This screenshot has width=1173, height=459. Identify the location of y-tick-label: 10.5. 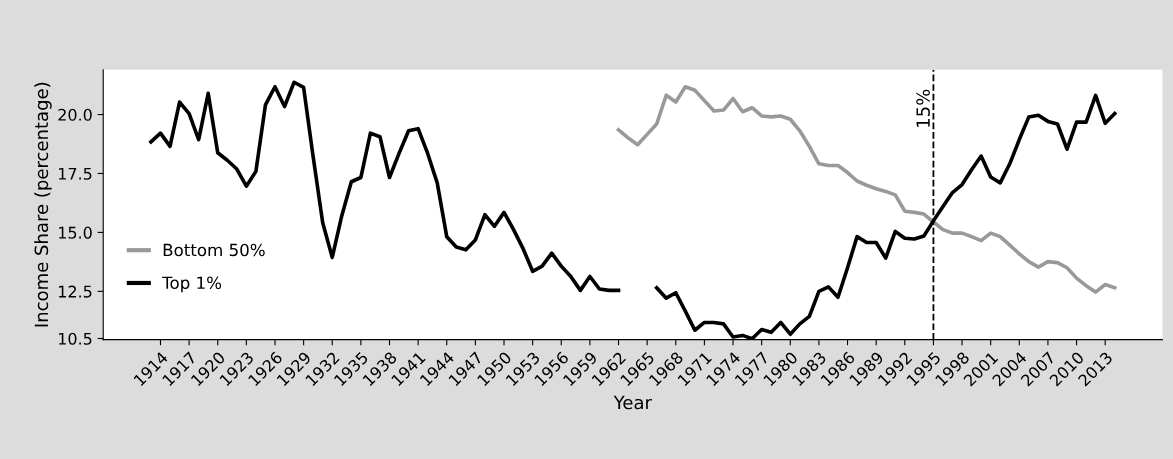
(75, 338).